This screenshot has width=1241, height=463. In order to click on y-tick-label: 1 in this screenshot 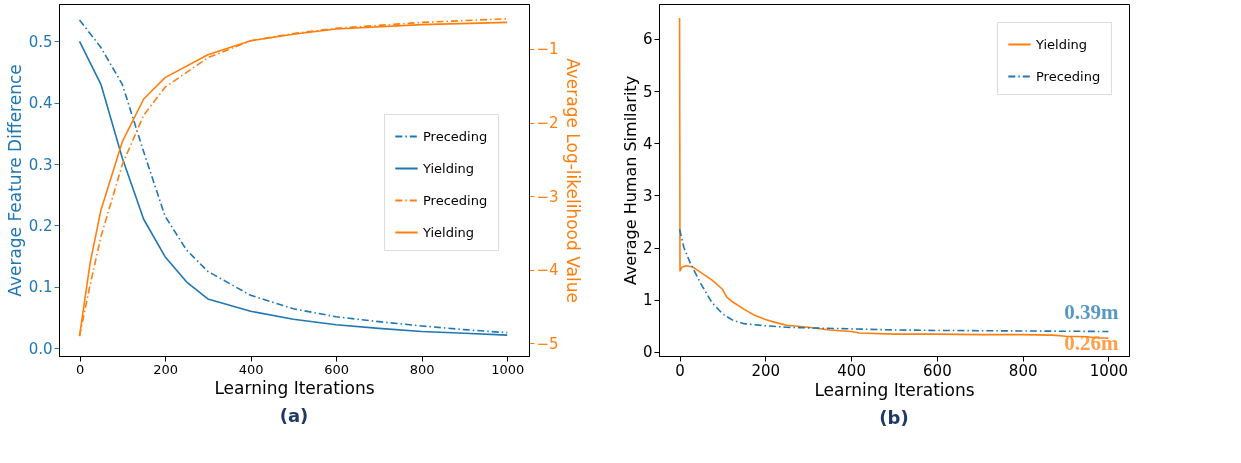, I will do `click(647, 300)`.